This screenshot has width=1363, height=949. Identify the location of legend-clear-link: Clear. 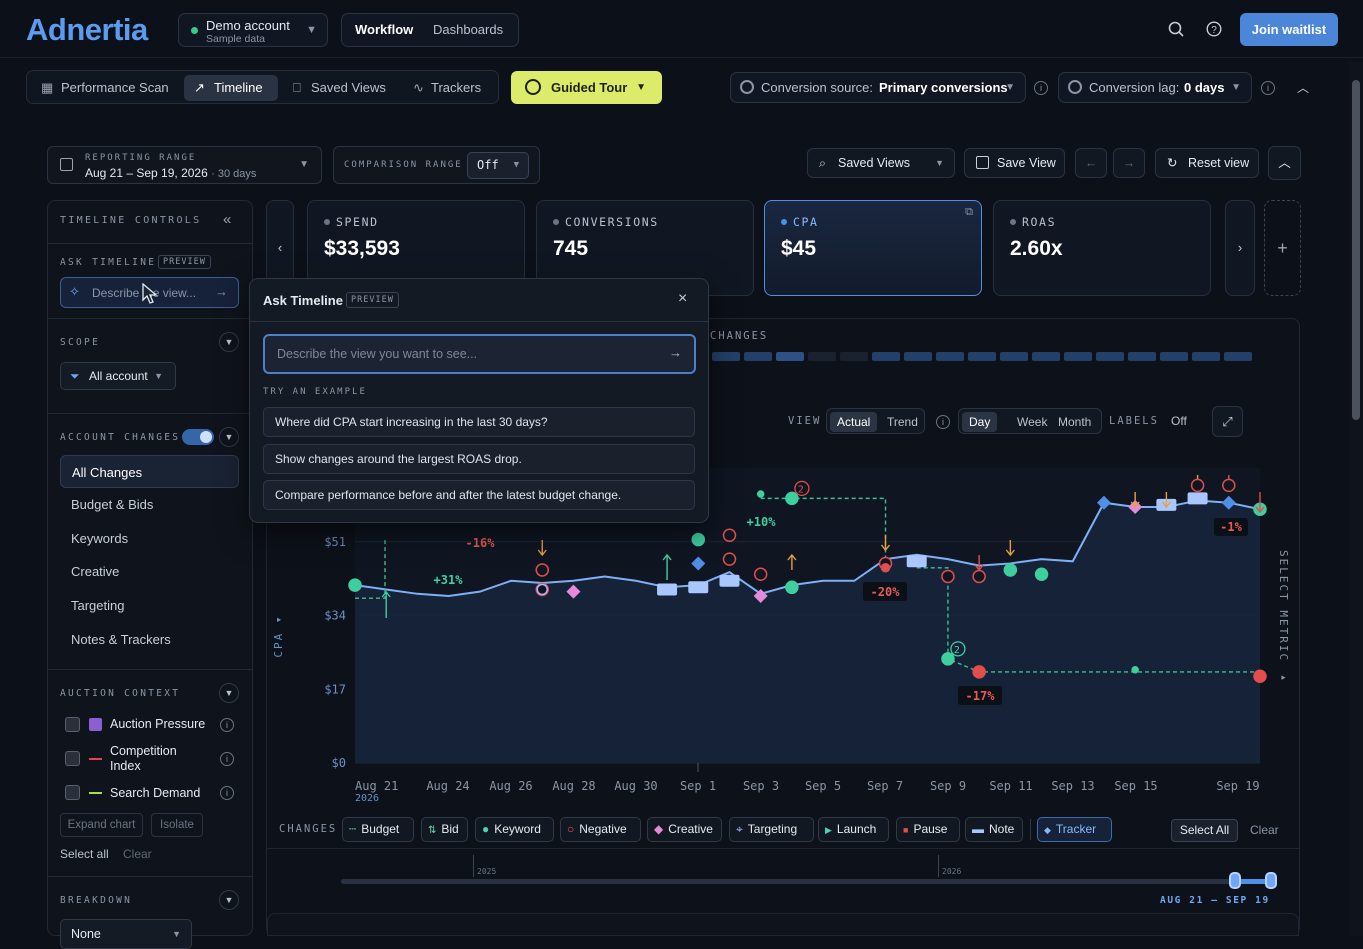
(1264, 830).